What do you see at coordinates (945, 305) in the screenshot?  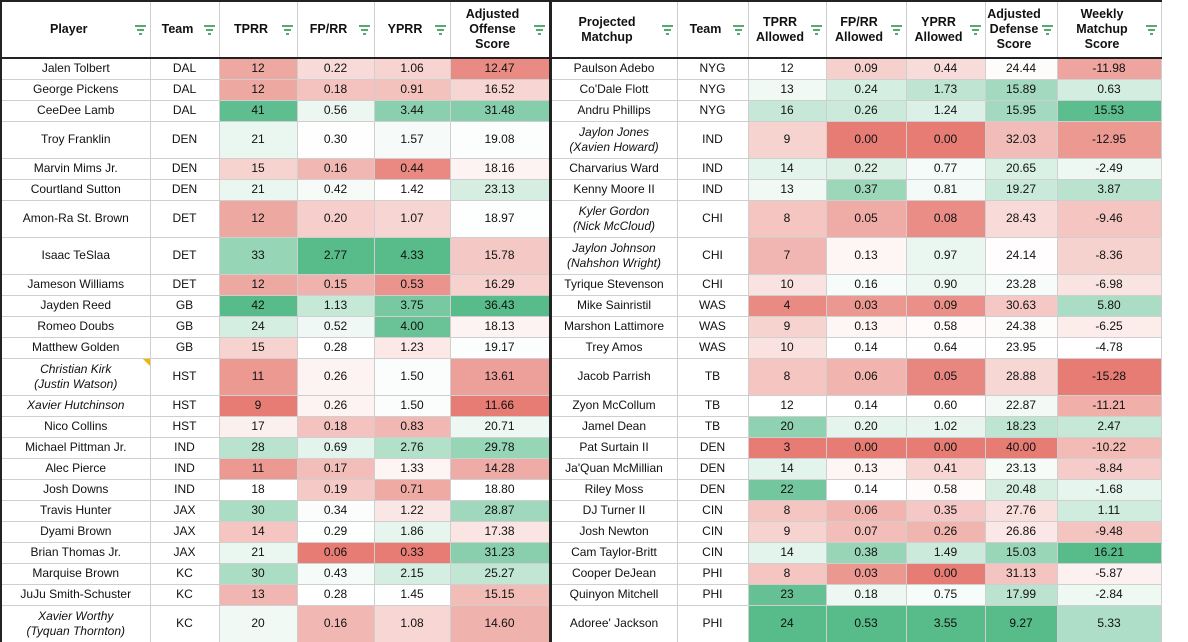 I see `yprr-allowed-cell: 0.09` at bounding box center [945, 305].